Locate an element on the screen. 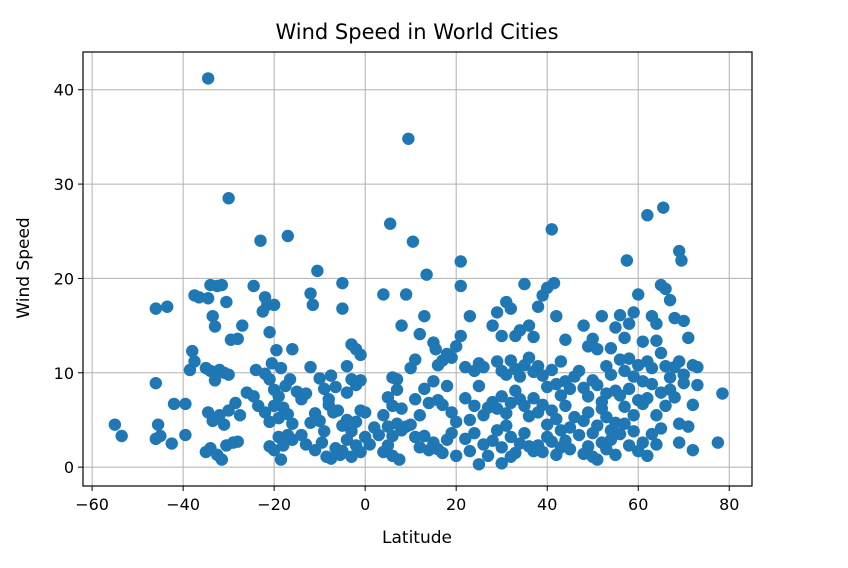  x-axis-label: Latitude is located at coordinates (417, 538).